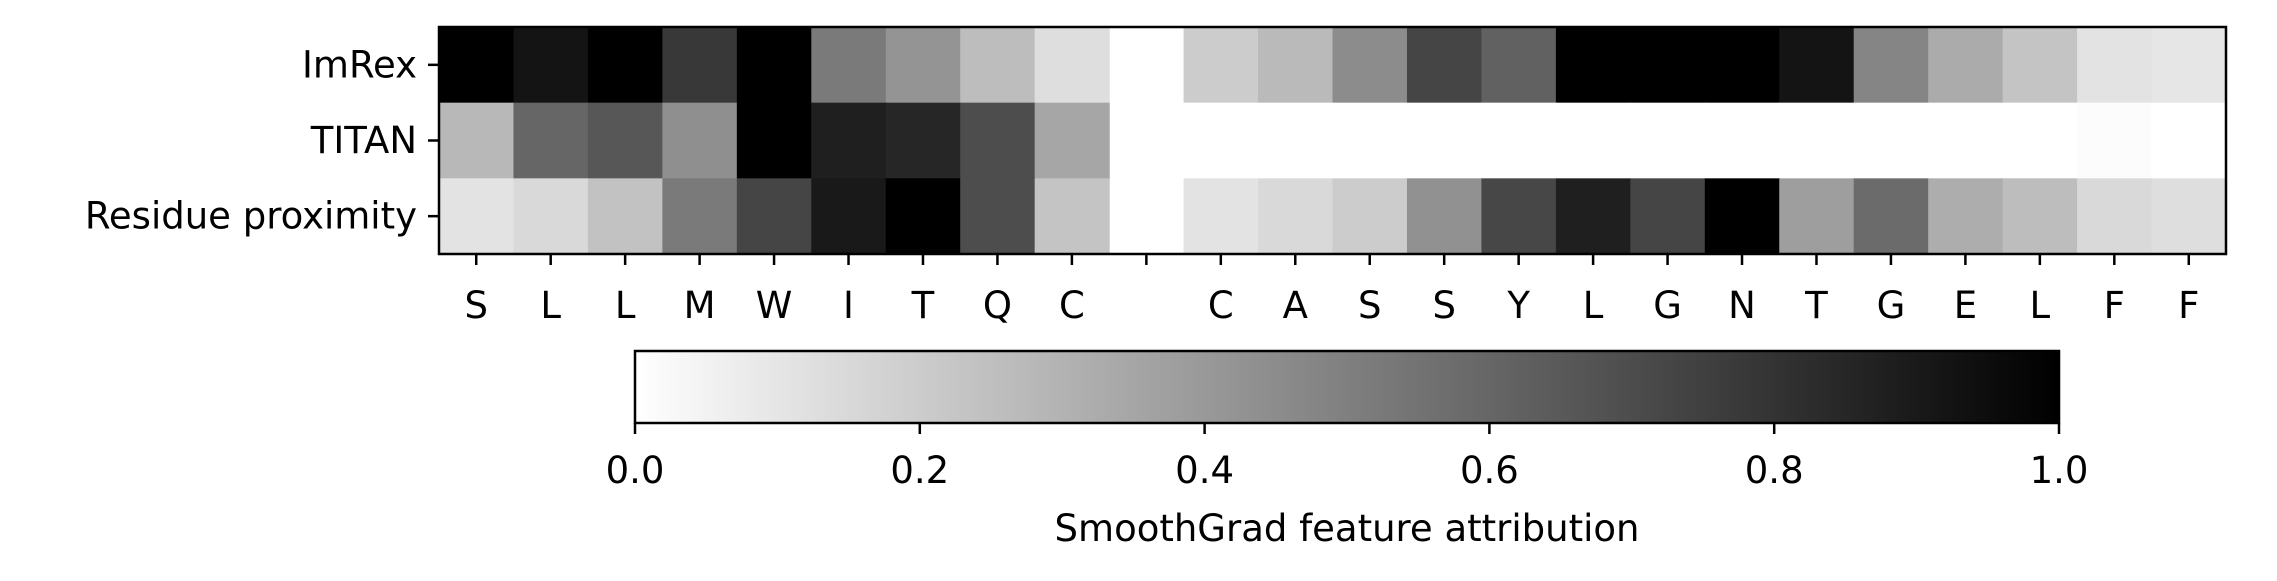 The image size is (2277, 581). What do you see at coordinates (997, 305) in the screenshot?
I see `column-label: Q` at bounding box center [997, 305].